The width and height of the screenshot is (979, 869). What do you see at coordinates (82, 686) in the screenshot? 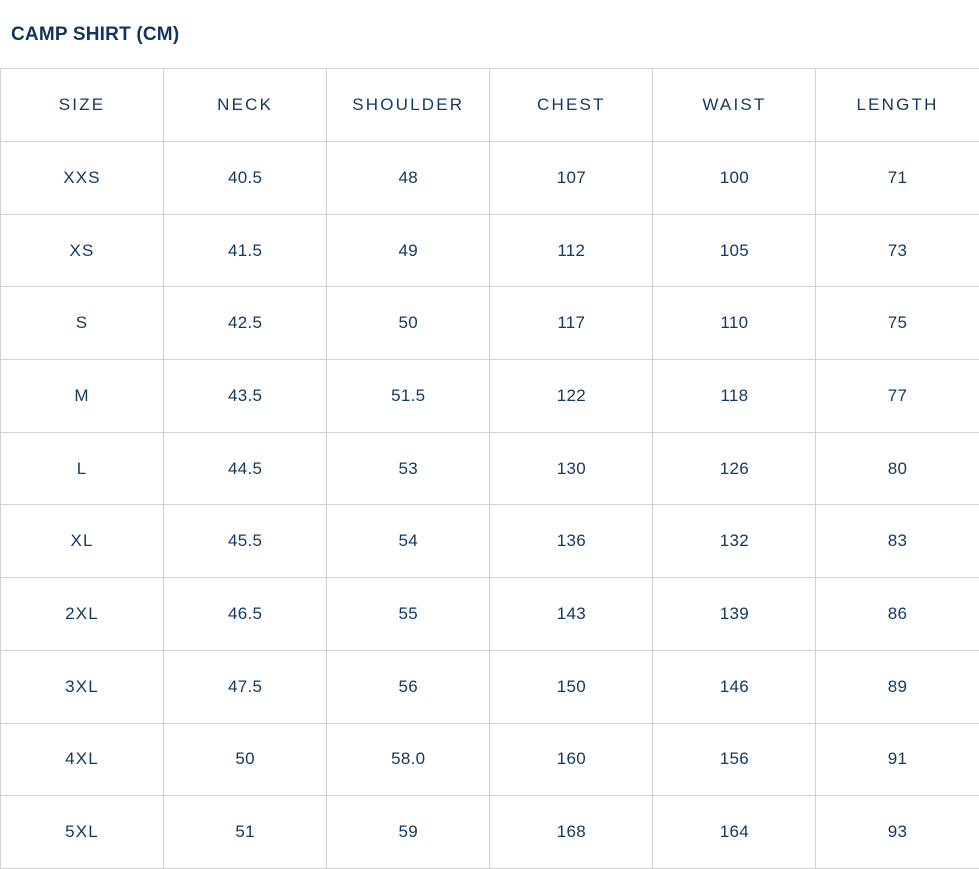
I see `cell-size: 3XL` at bounding box center [82, 686].